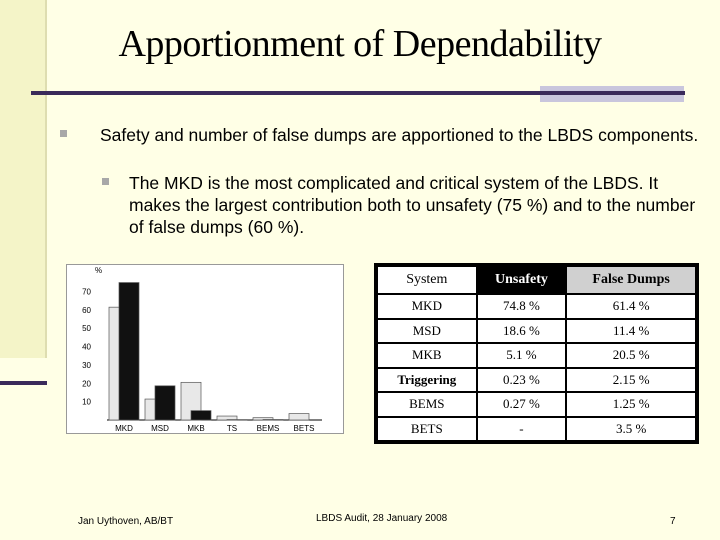  I want to click on x-tick-label: MKD, so click(124, 428).